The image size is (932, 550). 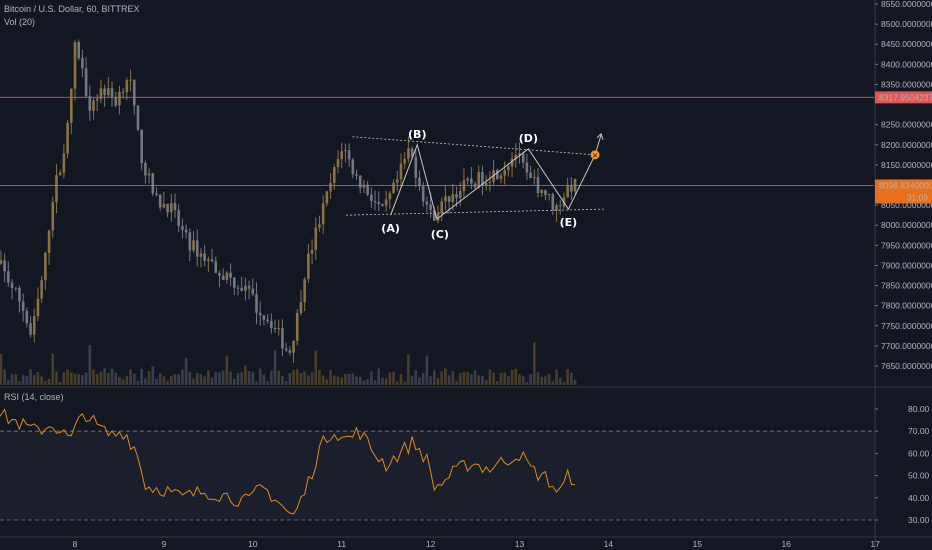 I want to click on price-tick-label: 7900.00000000, so click(x=906, y=265).